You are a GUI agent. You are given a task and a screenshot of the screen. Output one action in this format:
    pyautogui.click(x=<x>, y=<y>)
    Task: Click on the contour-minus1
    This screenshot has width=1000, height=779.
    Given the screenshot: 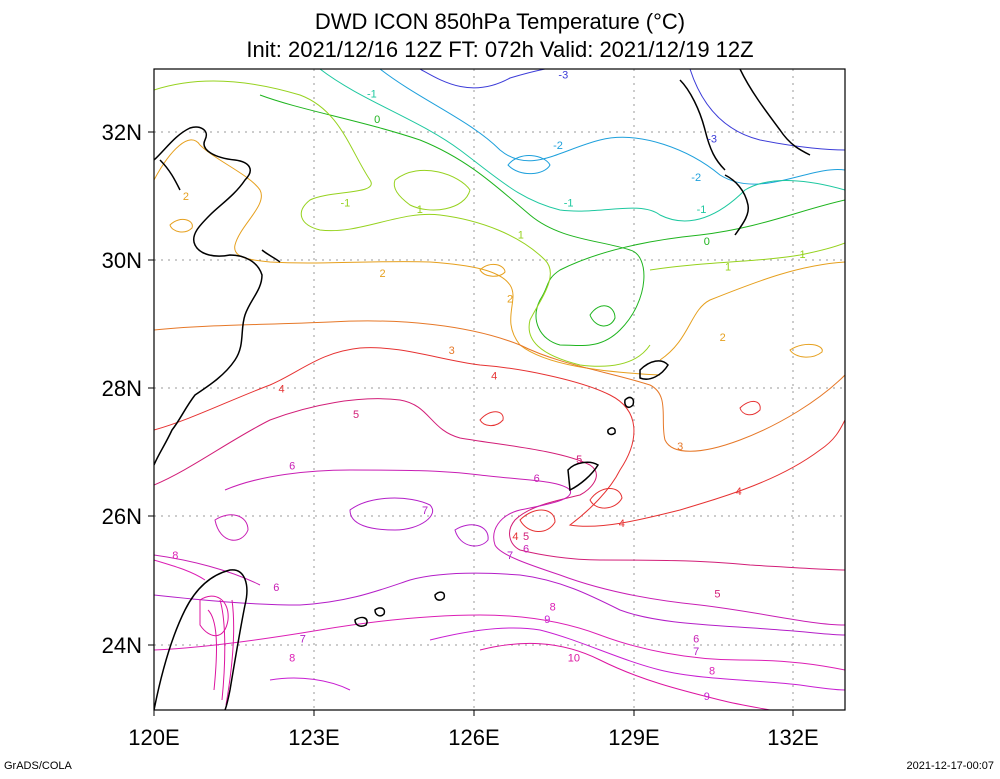 What is the action you would take?
    pyautogui.click(x=582, y=145)
    